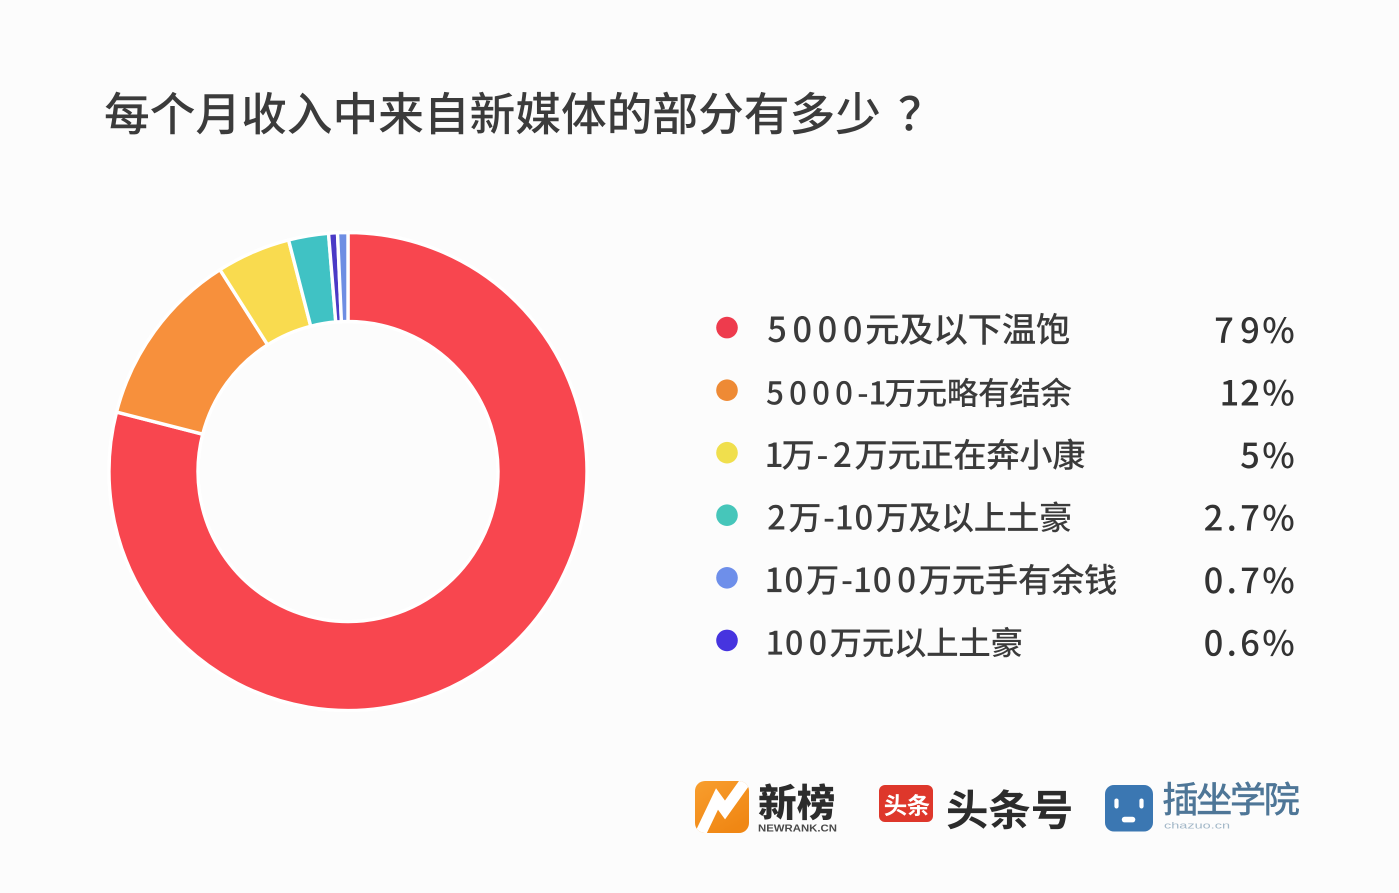  What do you see at coordinates (1197, 826) in the screenshot?
I see `svg-text: chazuo.cn` at bounding box center [1197, 826].